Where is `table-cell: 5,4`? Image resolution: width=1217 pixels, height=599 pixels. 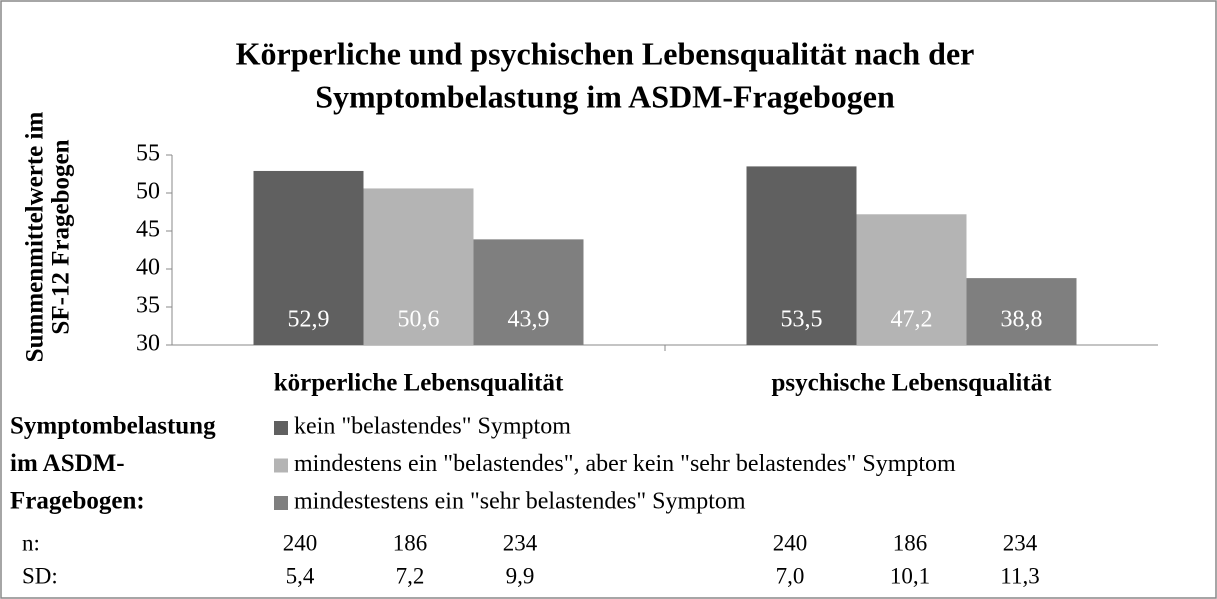 table-cell: 5,4 is located at coordinates (300, 575).